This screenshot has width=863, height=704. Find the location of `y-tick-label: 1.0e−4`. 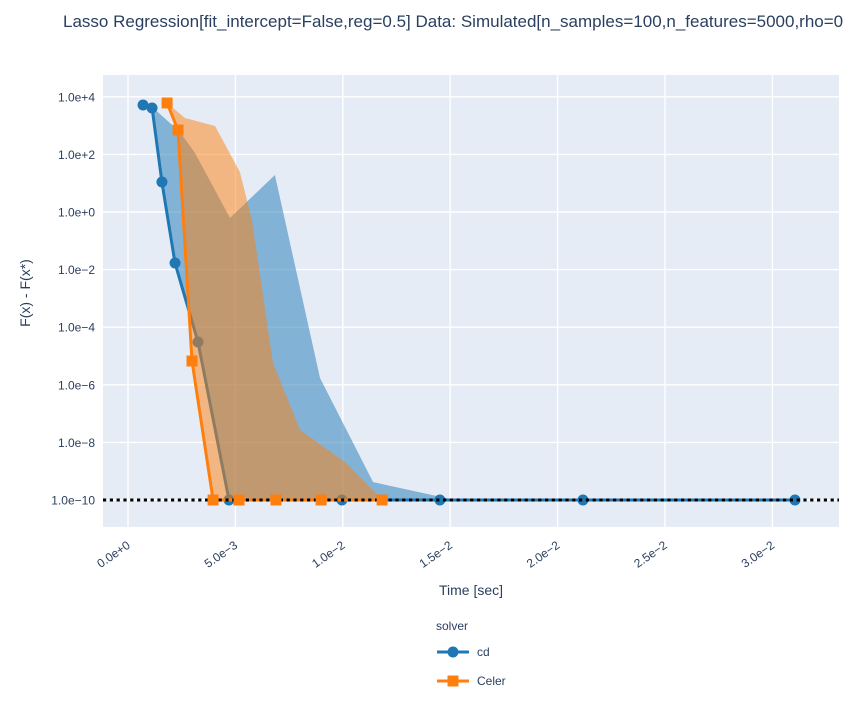

y-tick-label: 1.0e−4 is located at coordinates (76, 328).